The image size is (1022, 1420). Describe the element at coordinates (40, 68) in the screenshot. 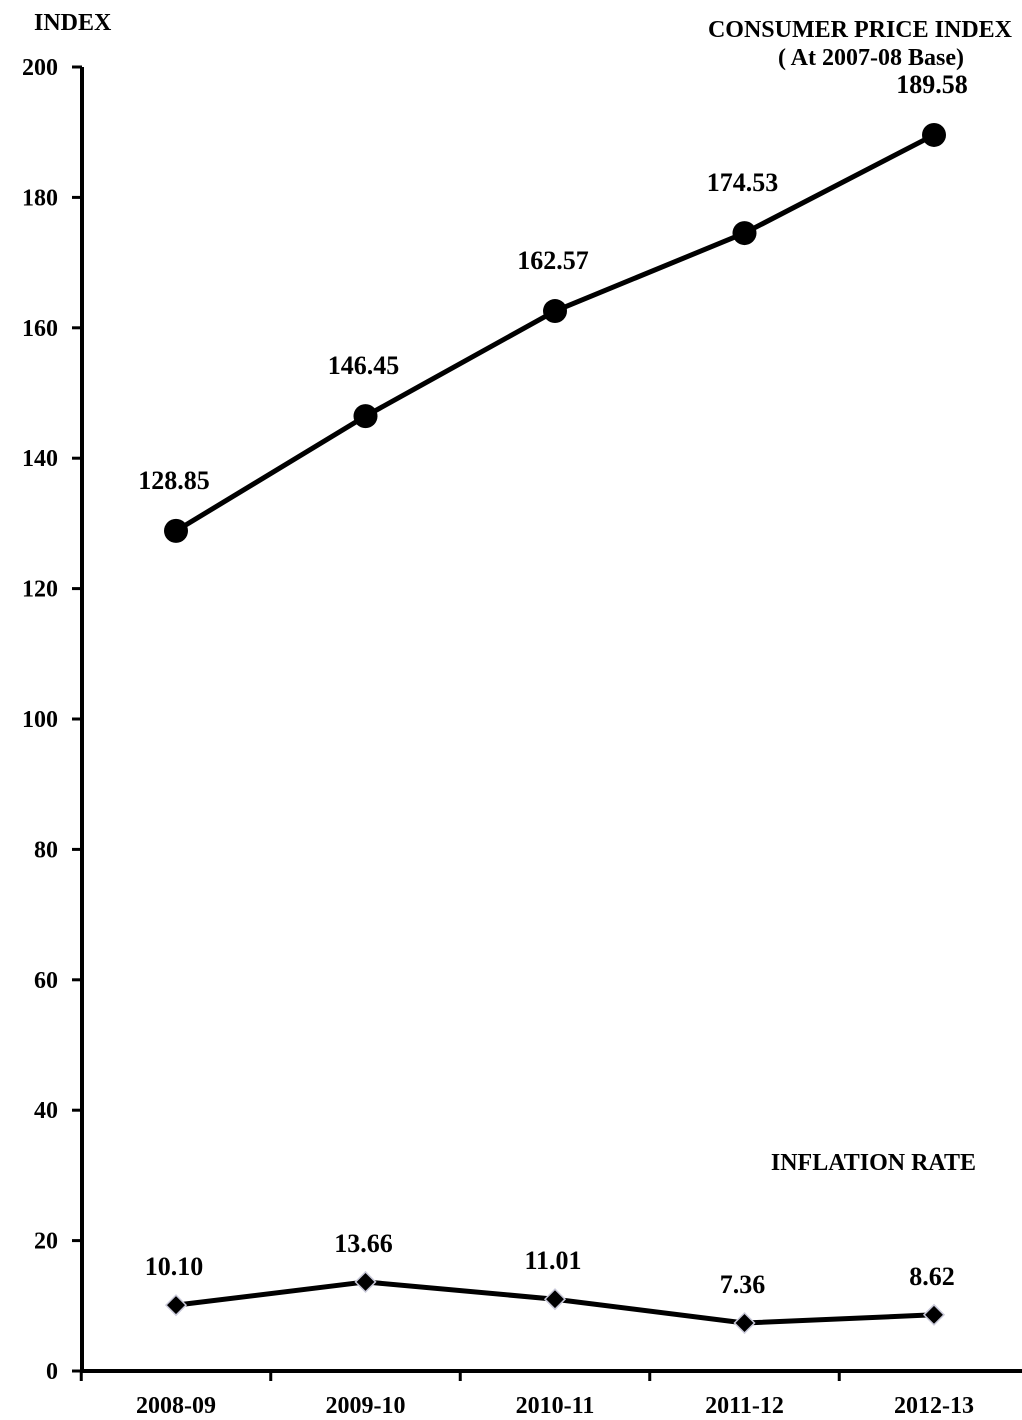

I see `y-tick-label: 200` at that location.